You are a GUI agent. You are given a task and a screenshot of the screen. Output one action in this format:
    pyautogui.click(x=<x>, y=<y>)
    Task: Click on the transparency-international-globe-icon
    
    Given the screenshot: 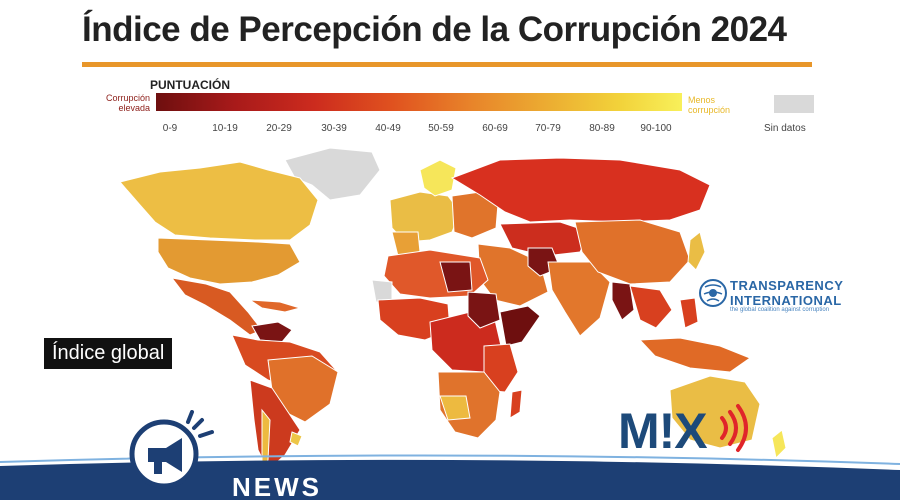 What is the action you would take?
    pyautogui.click(x=713, y=293)
    